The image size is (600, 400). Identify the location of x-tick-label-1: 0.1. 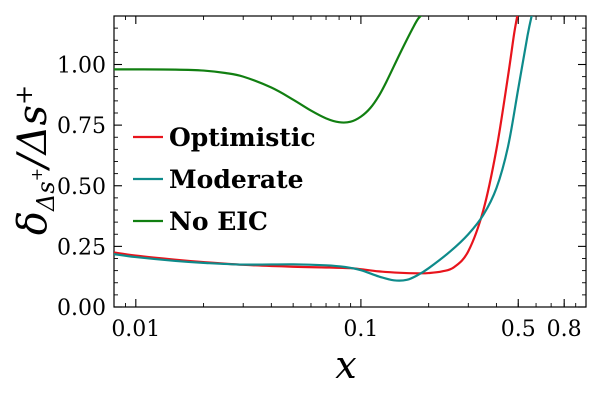
(360, 329).